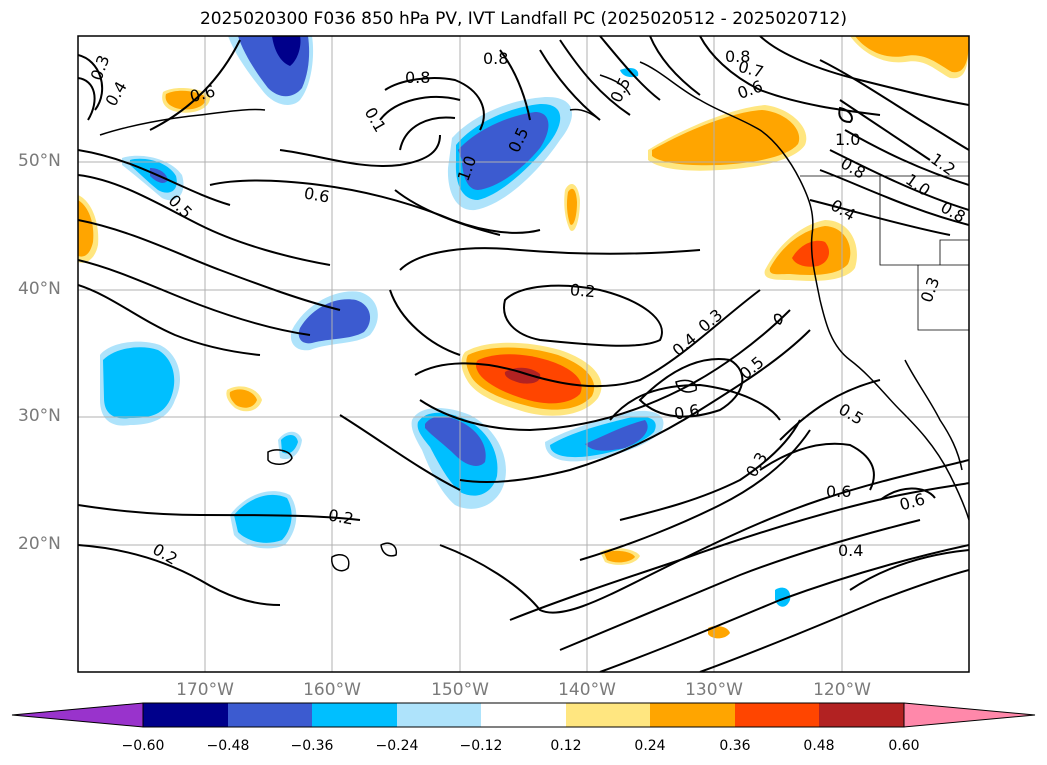  What do you see at coordinates (460, 690) in the screenshot?
I see `lon-label: 150°W` at bounding box center [460, 690].